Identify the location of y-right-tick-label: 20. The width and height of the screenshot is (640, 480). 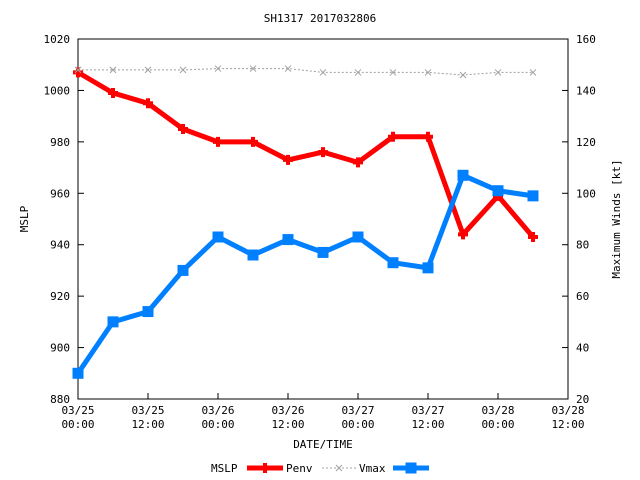
(582, 399).